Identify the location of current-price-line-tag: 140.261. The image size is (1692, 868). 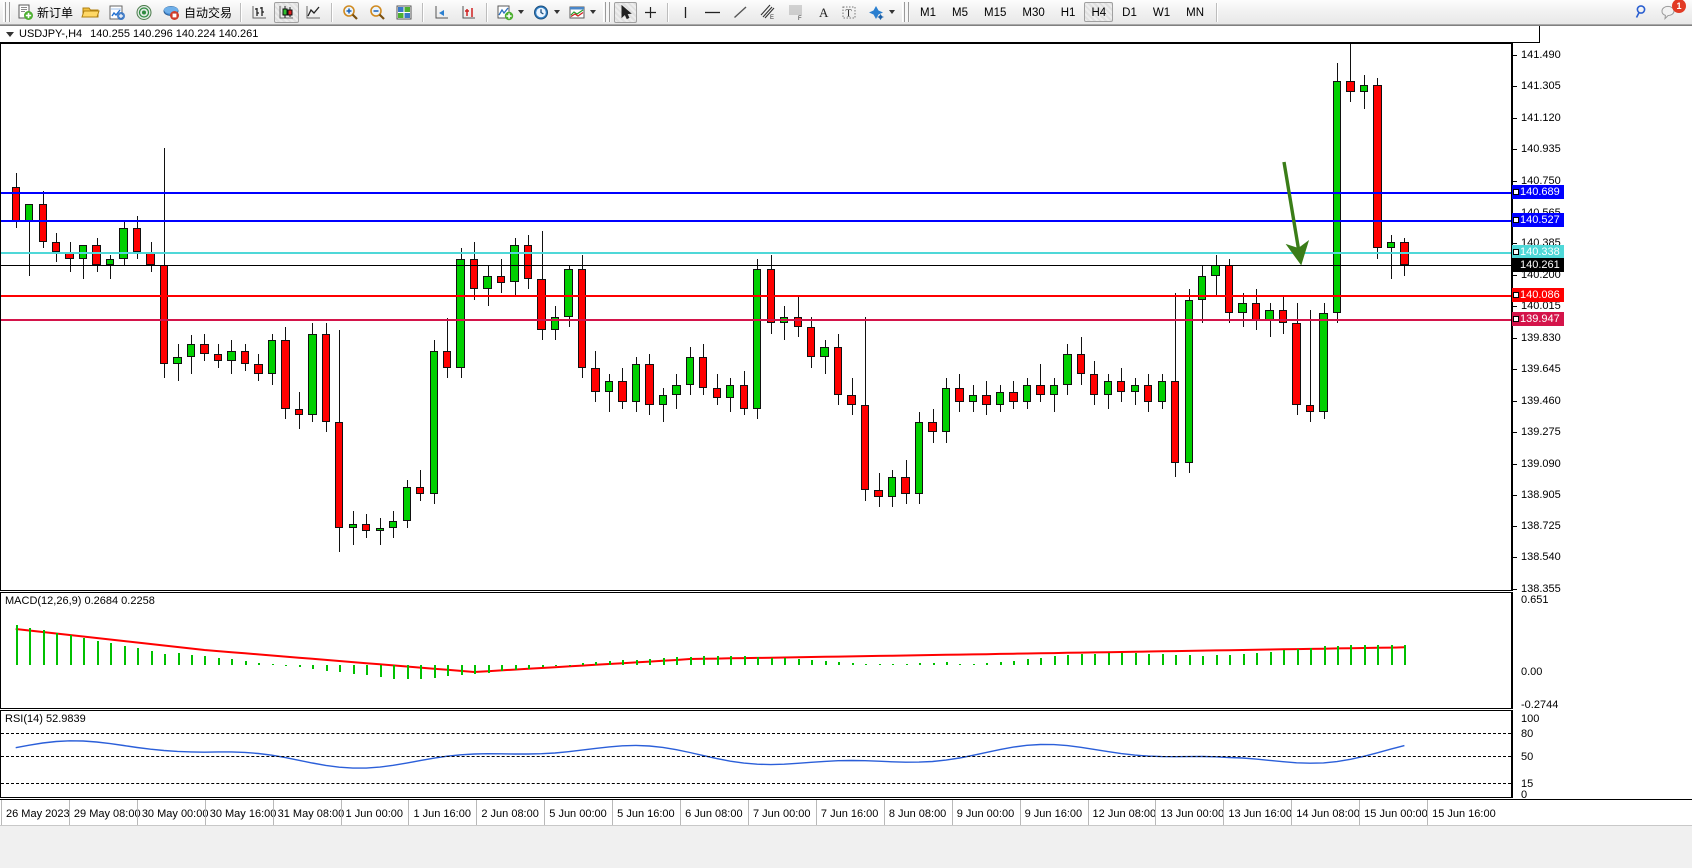
(1538, 265).